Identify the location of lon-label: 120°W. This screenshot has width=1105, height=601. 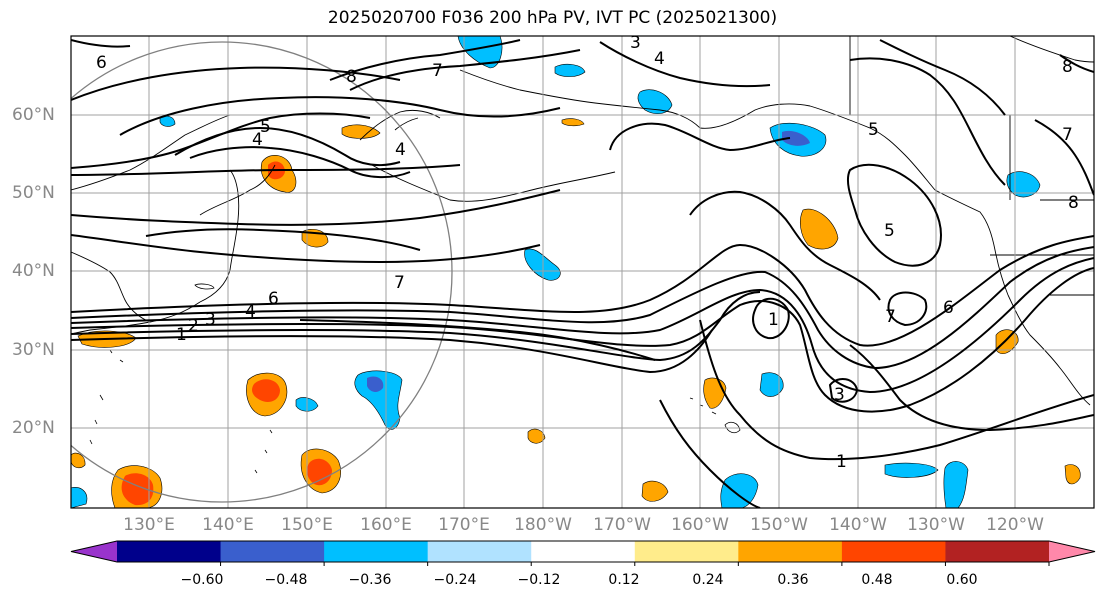
(1015, 525).